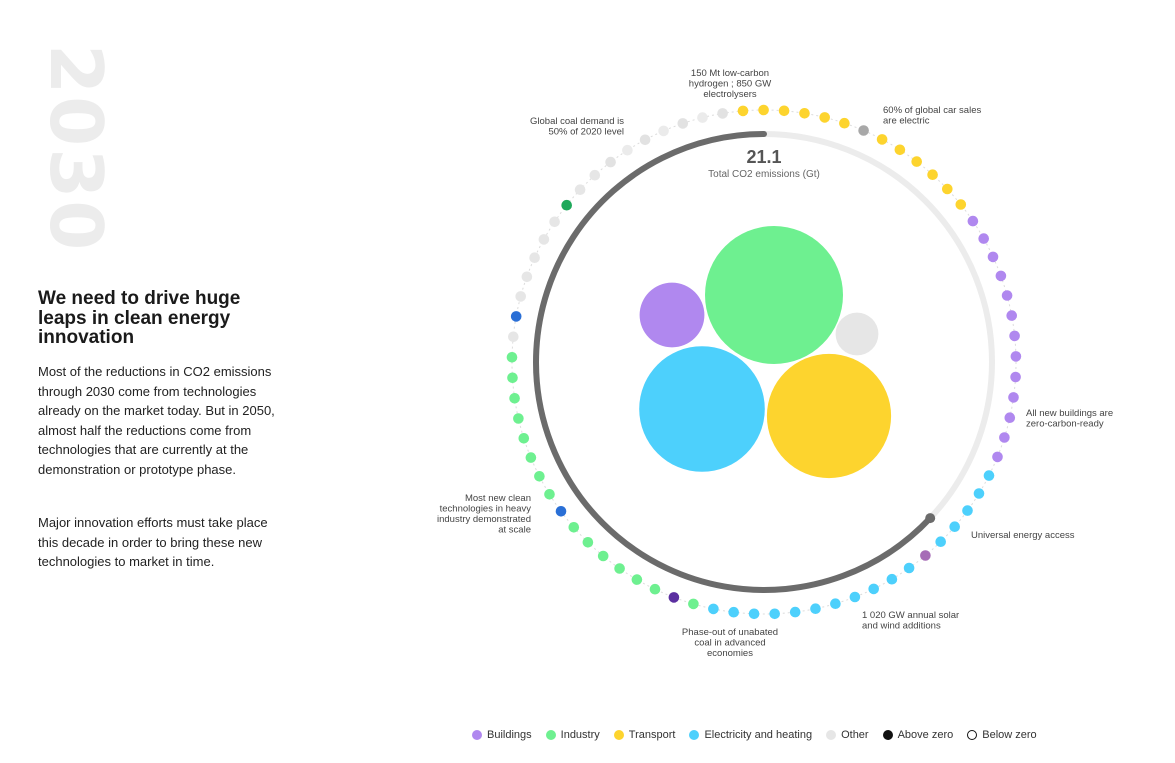 This screenshot has height=763, width=1175. What do you see at coordinates (702, 409) in the screenshot?
I see `bubble-electricity` at bounding box center [702, 409].